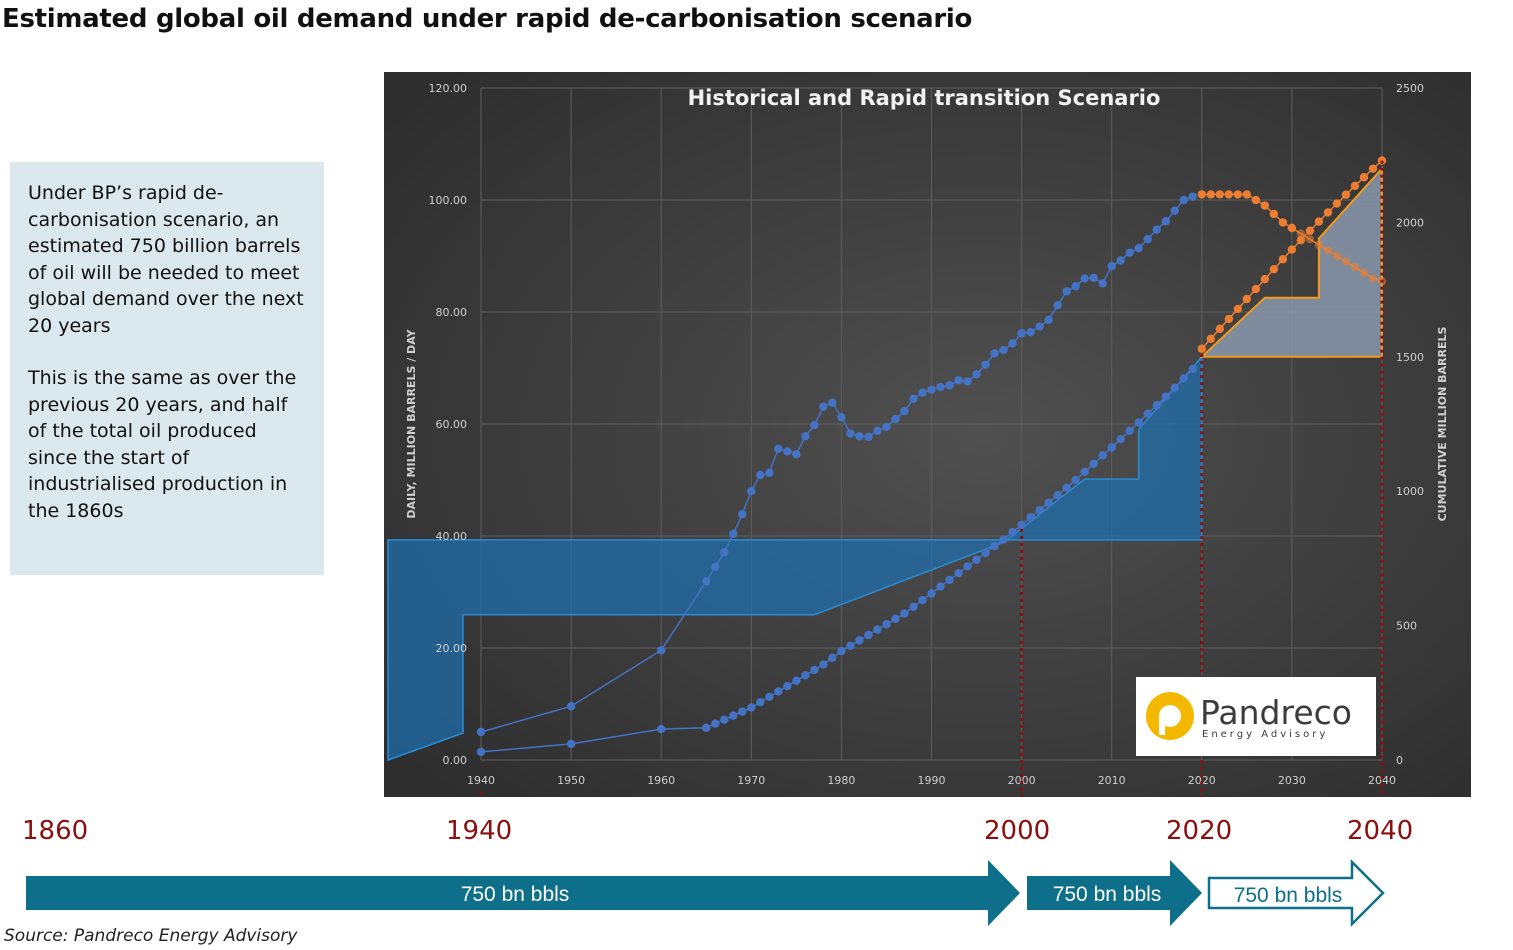 This screenshot has height=950, width=1513. Describe the element at coordinates (751, 780) in the screenshot. I see `x-tick-label: 1970` at that location.